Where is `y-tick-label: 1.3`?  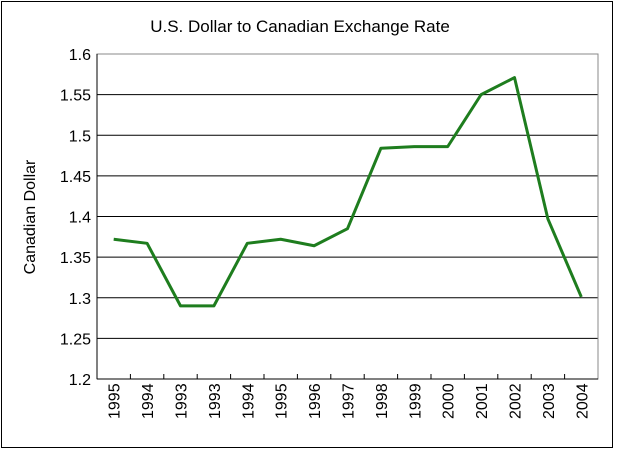
y-tick-label: 1.3 is located at coordinates (80, 299).